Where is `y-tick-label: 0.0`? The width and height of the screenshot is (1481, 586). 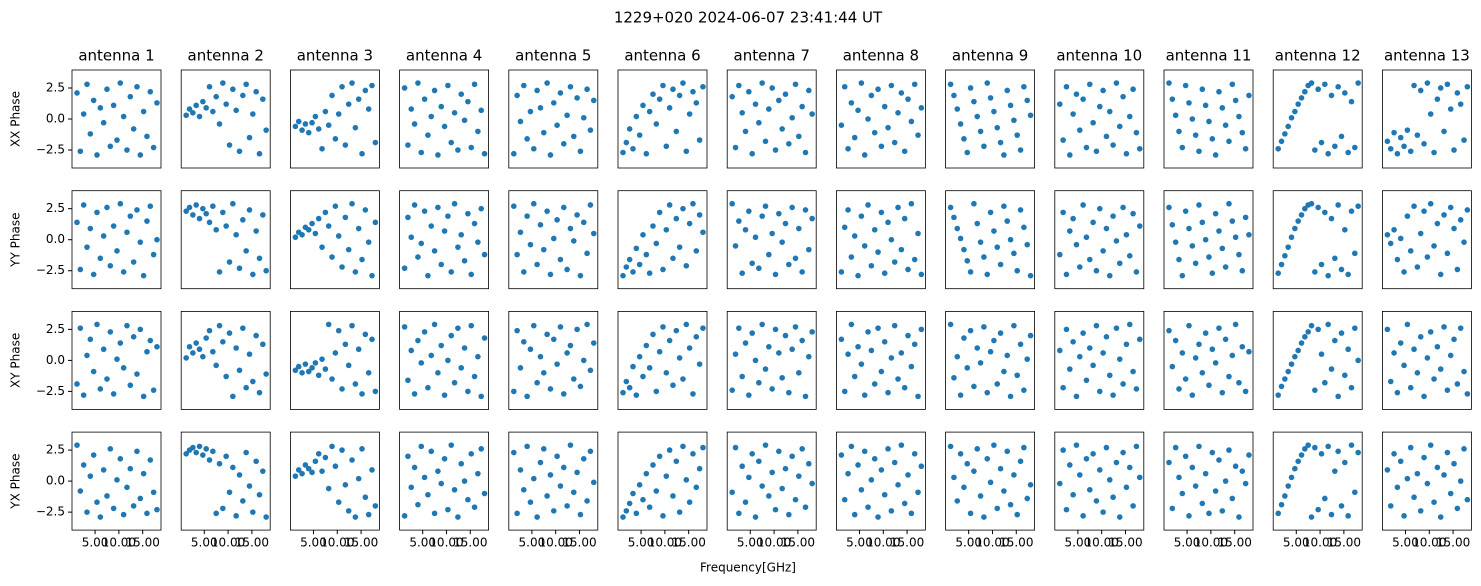 y-tick-label: 0.0 is located at coordinates (55, 119).